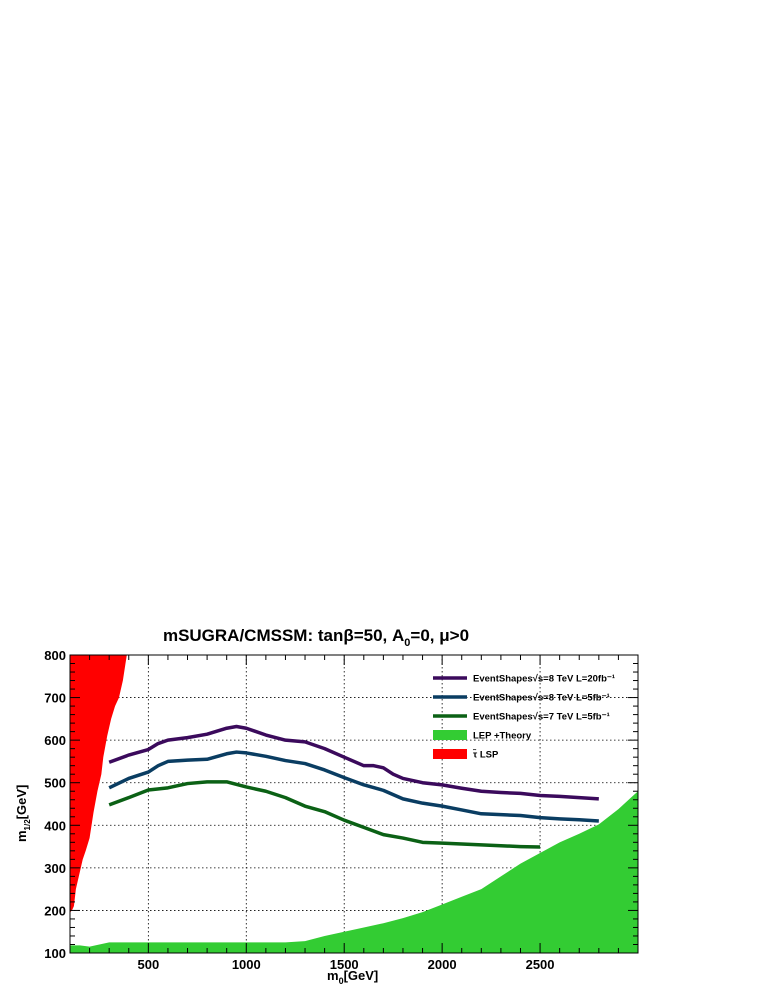  Describe the element at coordinates (55, 783) in the screenshot. I see `y-tick-label: 500` at that location.